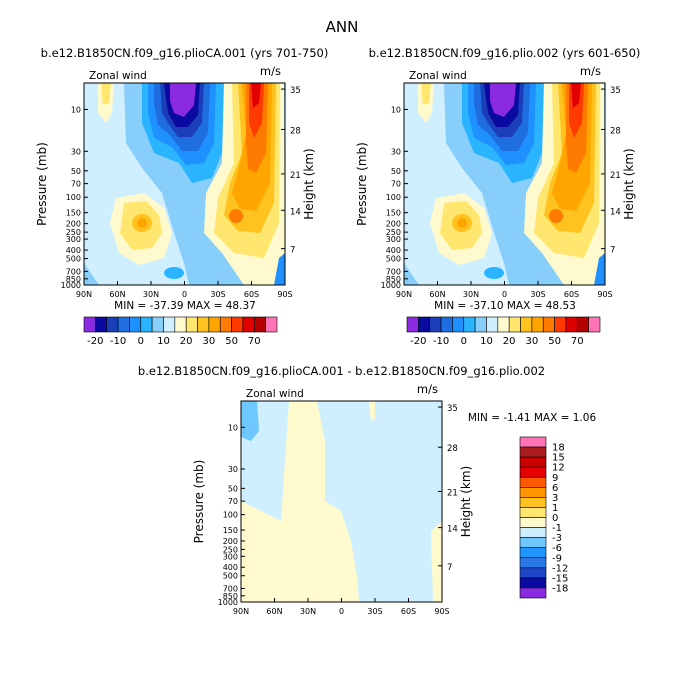  I want to click on panel-diff-ytick-label: 50, so click(233, 488).